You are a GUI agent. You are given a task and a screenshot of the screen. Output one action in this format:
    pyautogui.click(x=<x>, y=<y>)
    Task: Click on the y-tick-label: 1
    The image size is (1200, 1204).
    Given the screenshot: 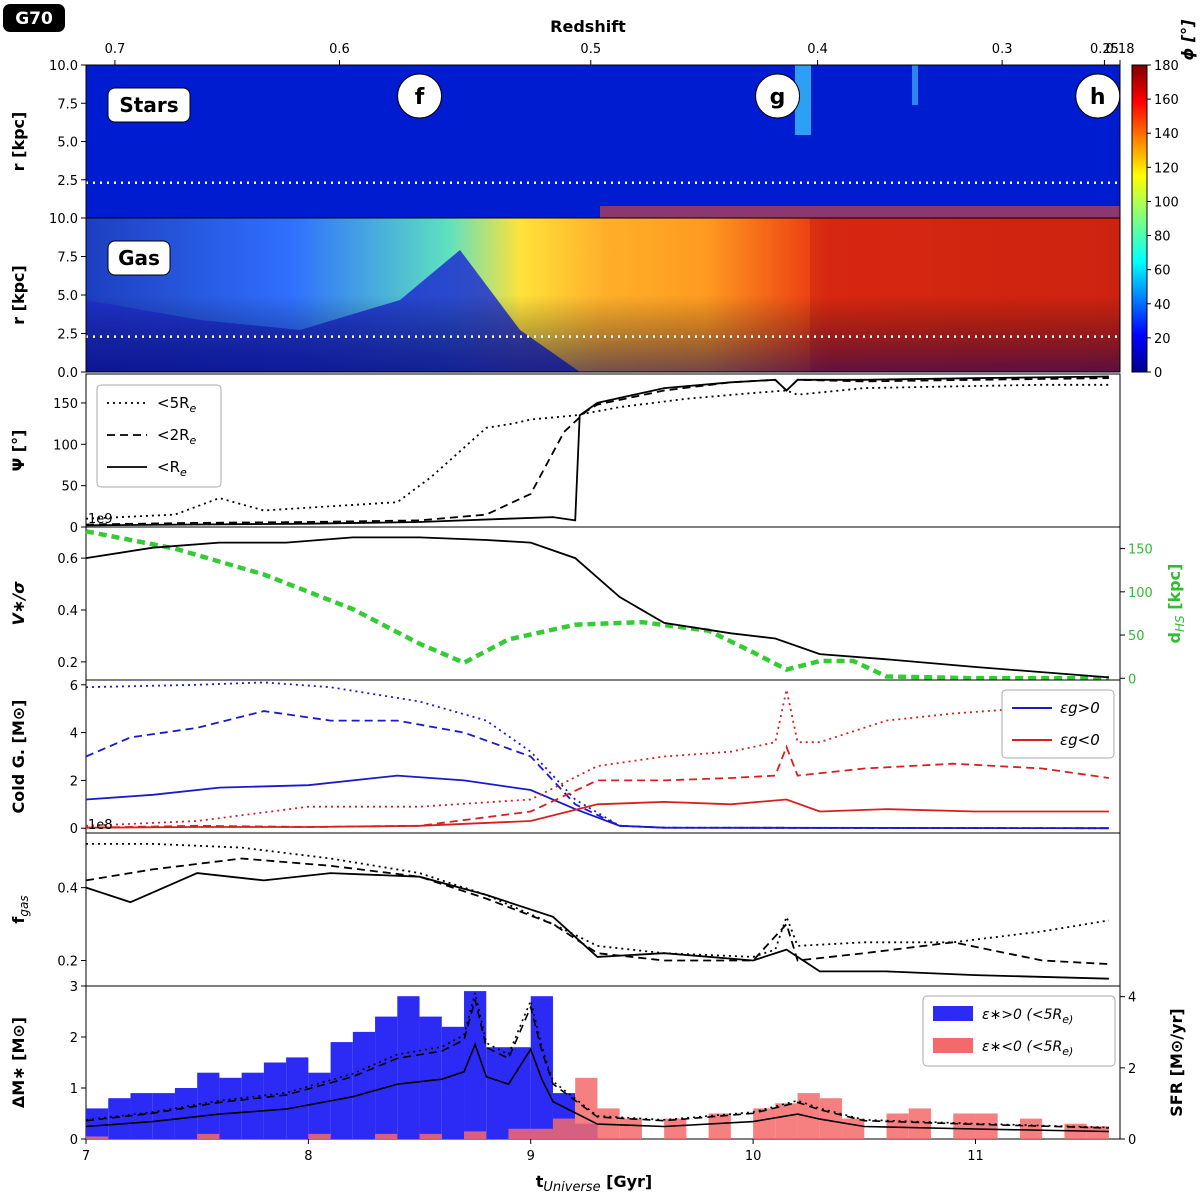 What is the action you would take?
    pyautogui.click(x=74, y=1089)
    